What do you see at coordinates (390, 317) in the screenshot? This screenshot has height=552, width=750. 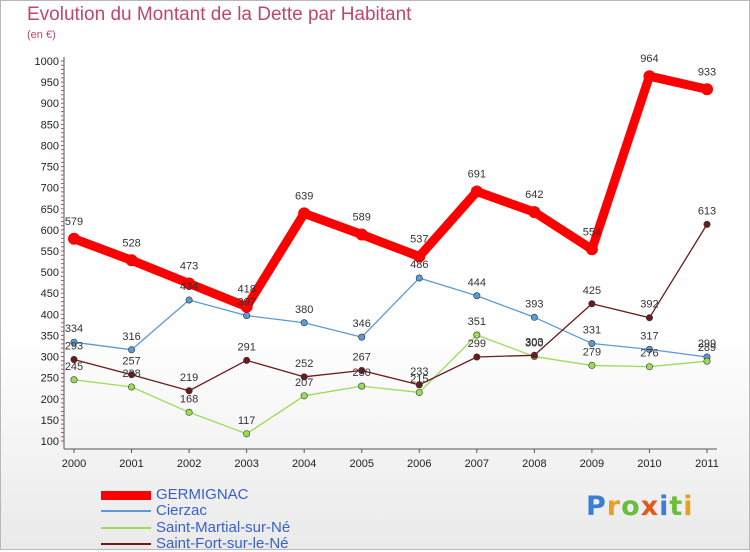 I see `series-line` at bounding box center [390, 317].